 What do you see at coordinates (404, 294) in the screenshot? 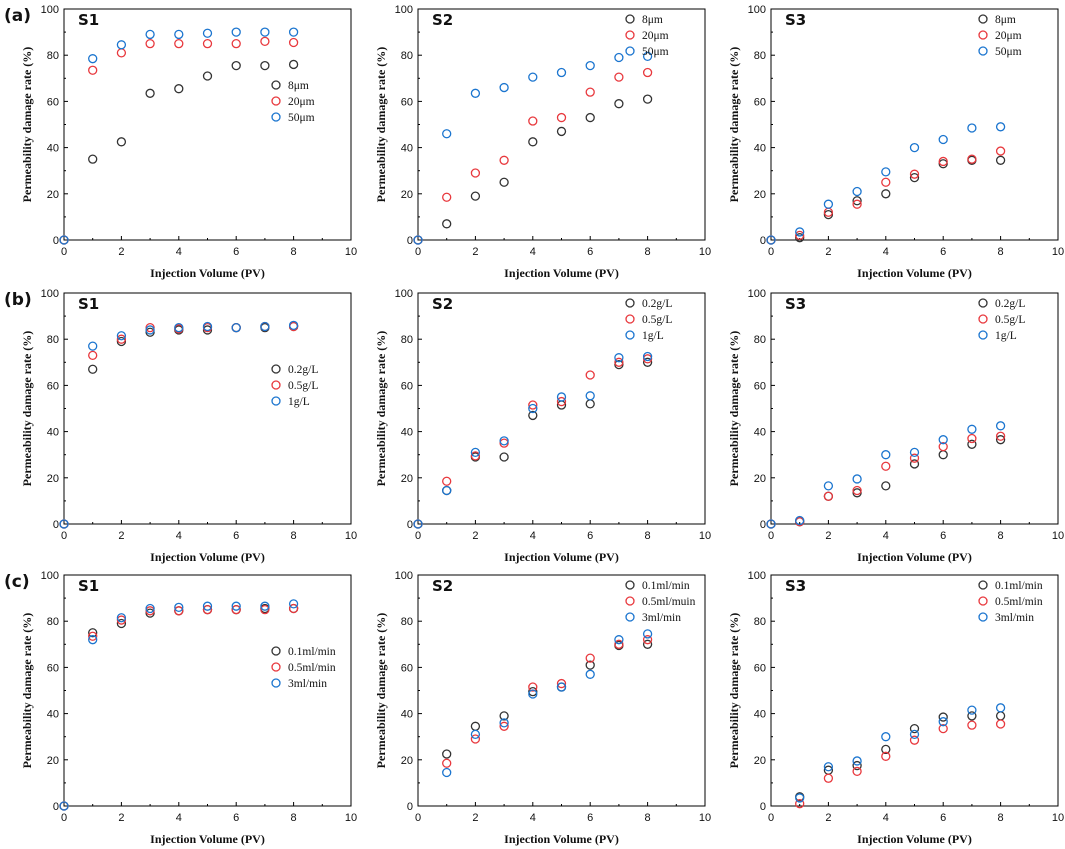
I see `y-tick-label: 100` at bounding box center [404, 294].